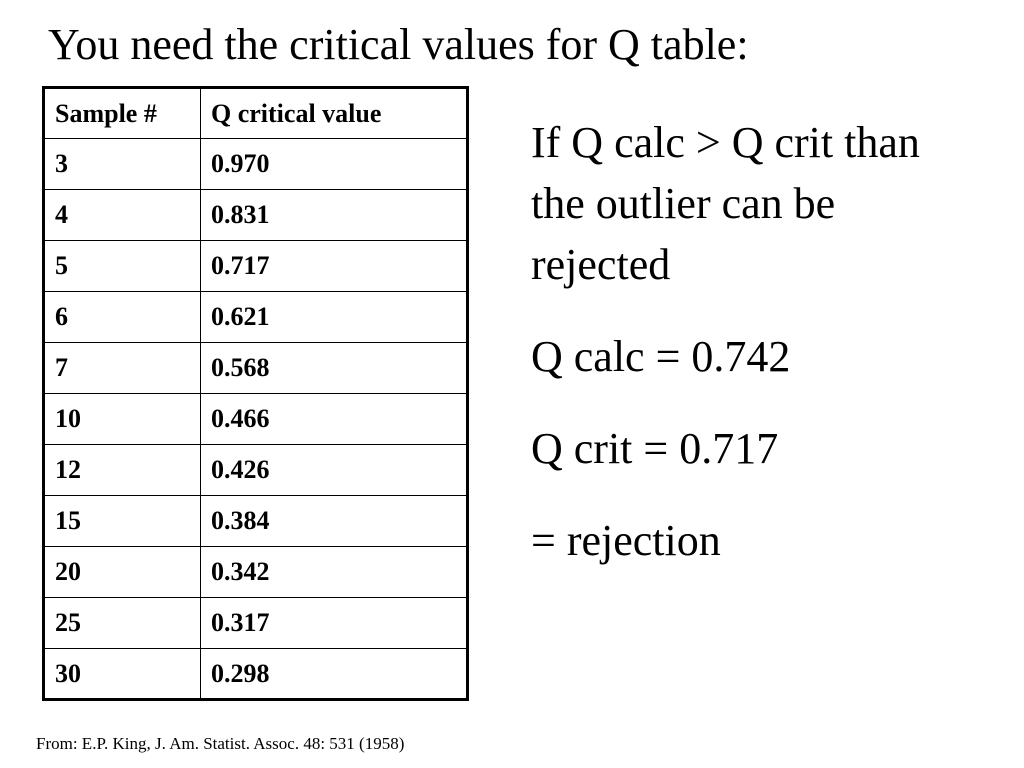  What do you see at coordinates (334, 521) in the screenshot?
I see `table-cell: 0.384` at bounding box center [334, 521].